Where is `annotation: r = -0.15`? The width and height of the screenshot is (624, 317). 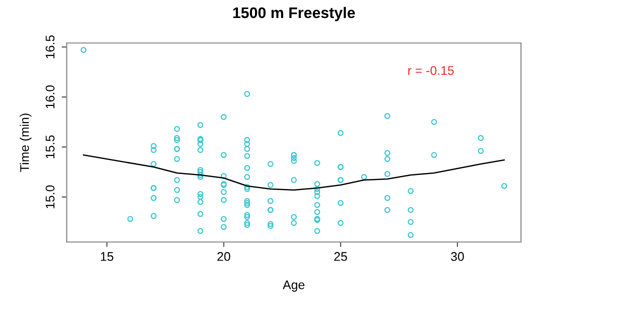
annotation: r = -0.15 is located at coordinates (431, 70).